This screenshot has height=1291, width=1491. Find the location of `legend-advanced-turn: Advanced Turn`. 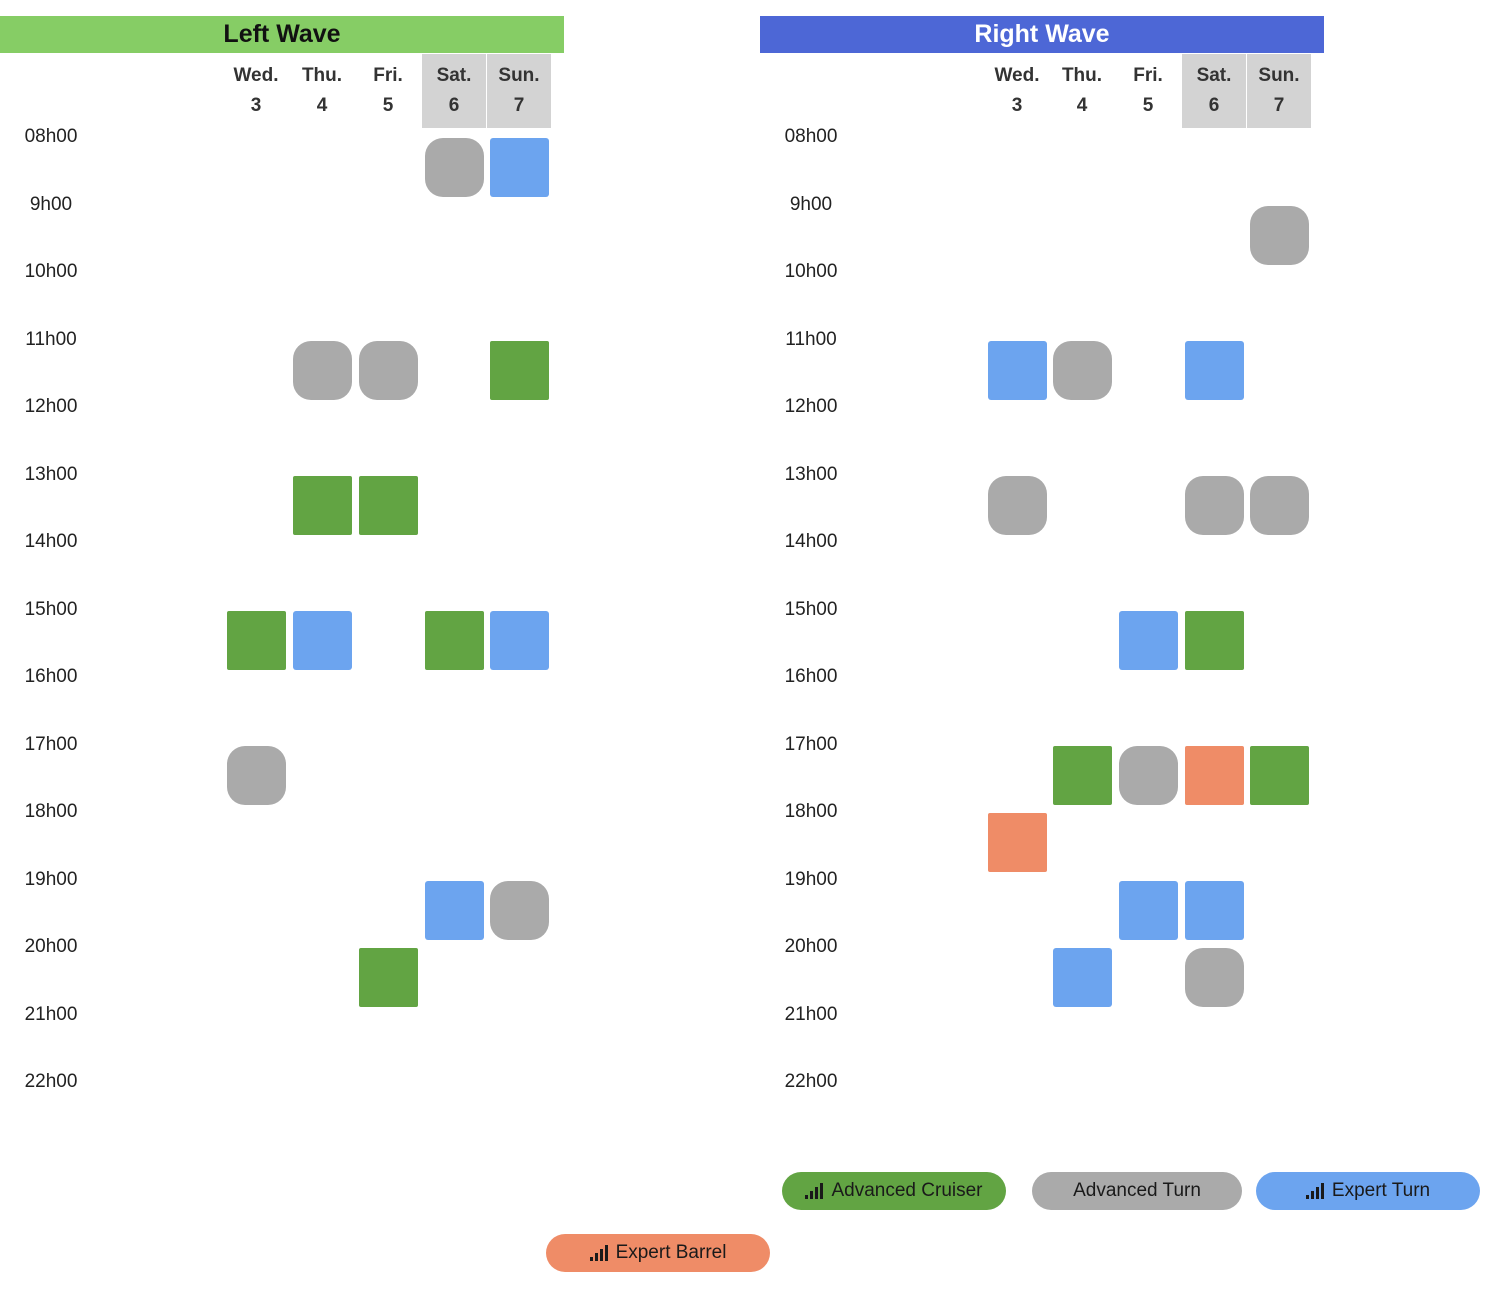

legend-advanced-turn: Advanced Turn is located at coordinates (1137, 1191).